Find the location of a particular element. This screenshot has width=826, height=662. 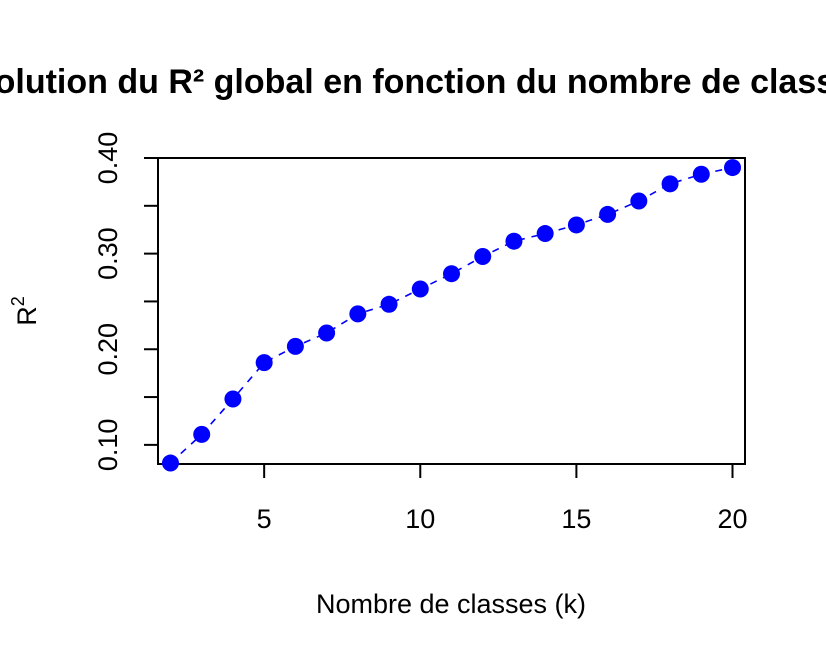

y-axis: 0.10 0.20 0.30 0.40 is located at coordinates (126, 302).